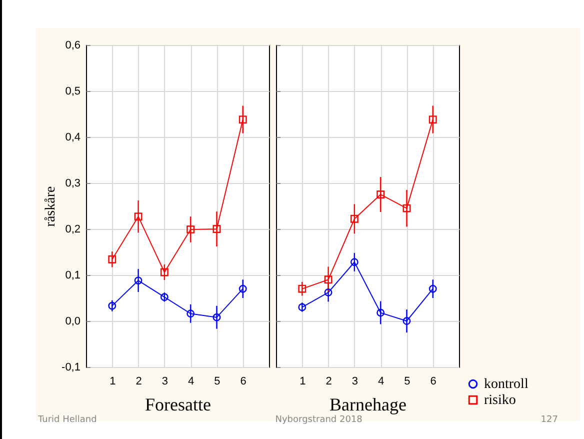 The height and width of the screenshot is (439, 584). Describe the element at coordinates (549, 420) in the screenshot. I see `text: 127` at that location.